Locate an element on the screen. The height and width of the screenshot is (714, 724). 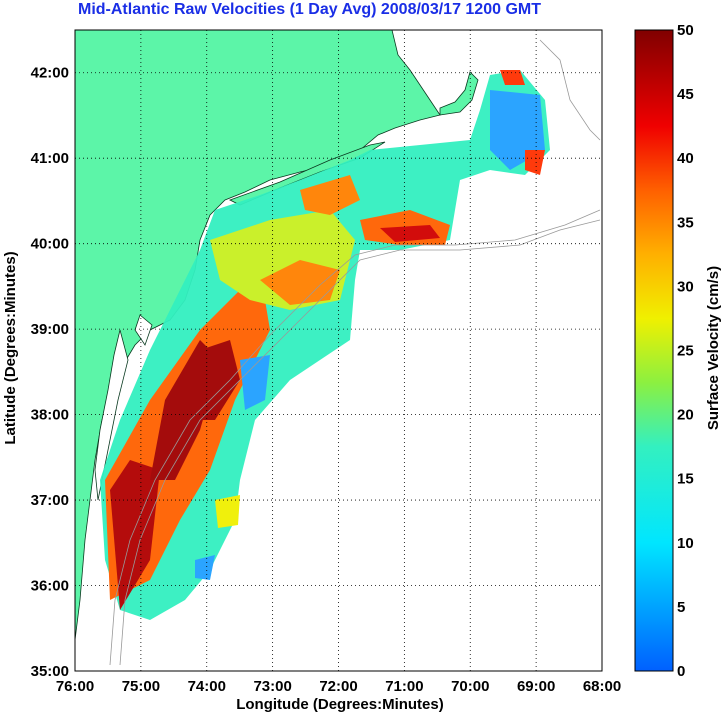
colorbar-tick-label: 25 is located at coordinates (685, 351).